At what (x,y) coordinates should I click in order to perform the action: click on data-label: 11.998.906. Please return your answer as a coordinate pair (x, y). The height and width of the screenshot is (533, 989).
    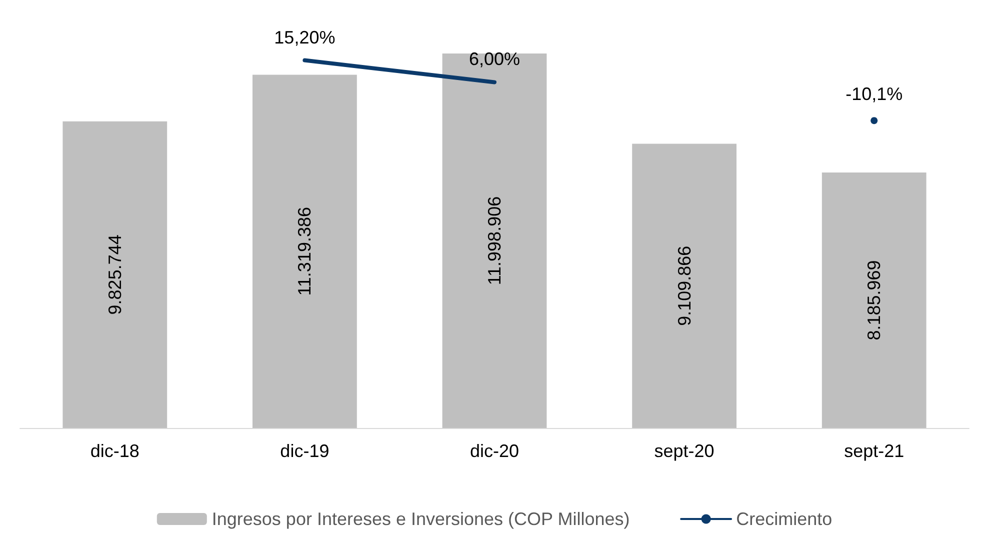
    Looking at the image, I should click on (494, 241).